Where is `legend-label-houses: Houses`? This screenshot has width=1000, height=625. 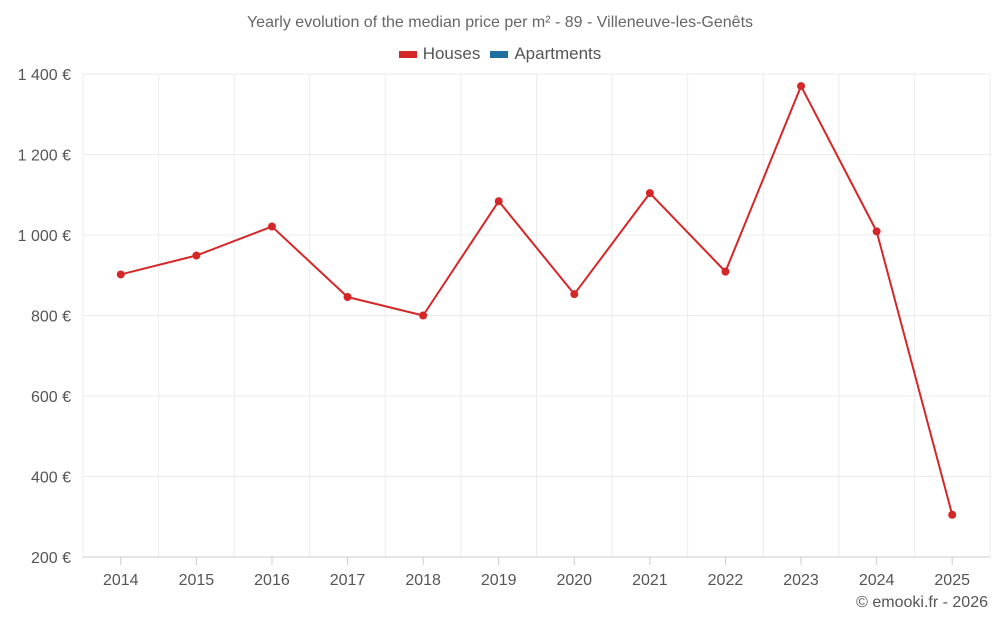 legend-label-houses: Houses is located at coordinates (451, 53).